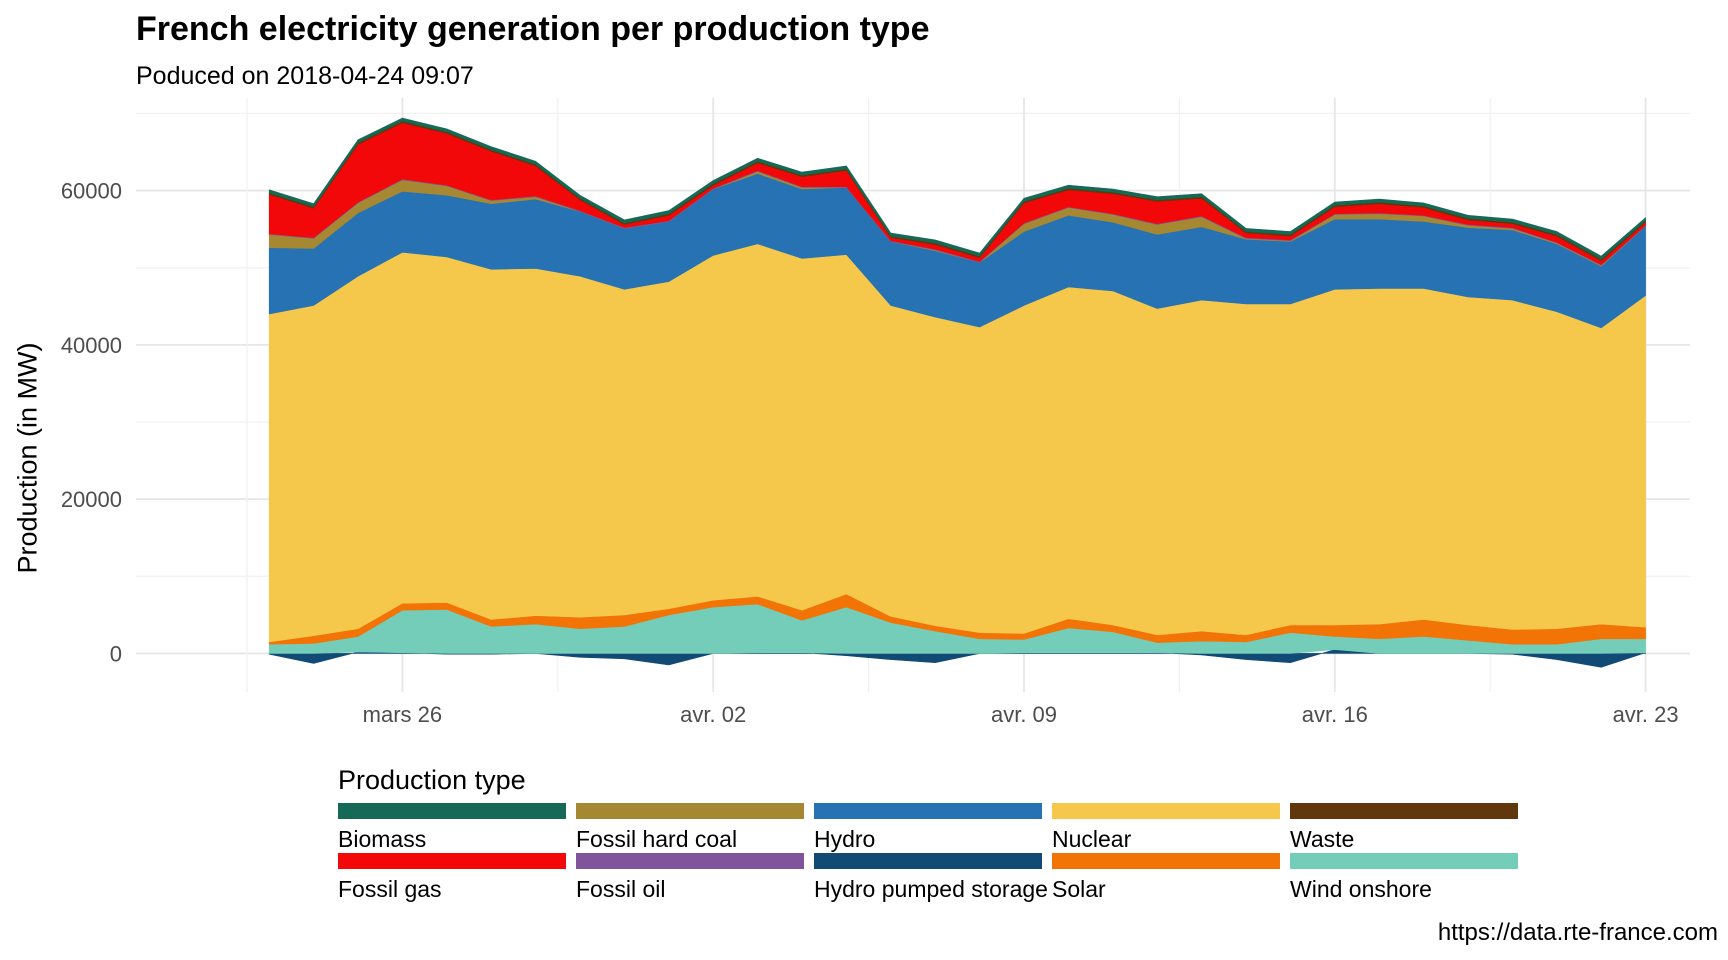  I want to click on legend-item: Fossil gas, so click(452, 878).